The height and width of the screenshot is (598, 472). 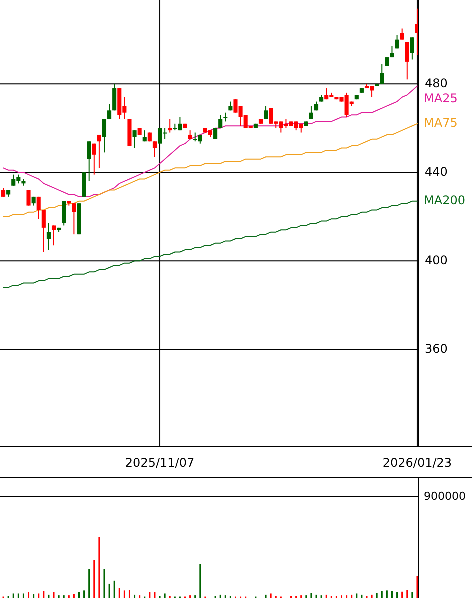 What do you see at coordinates (417, 463) in the screenshot?
I see `x-tick-label: 2026/01/23` at bounding box center [417, 463].